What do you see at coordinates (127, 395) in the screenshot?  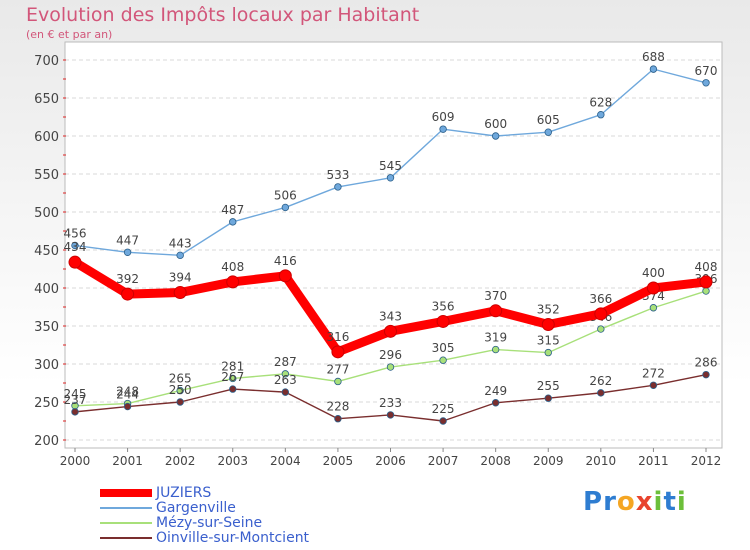 I see `data-label: 244` at bounding box center [127, 395].